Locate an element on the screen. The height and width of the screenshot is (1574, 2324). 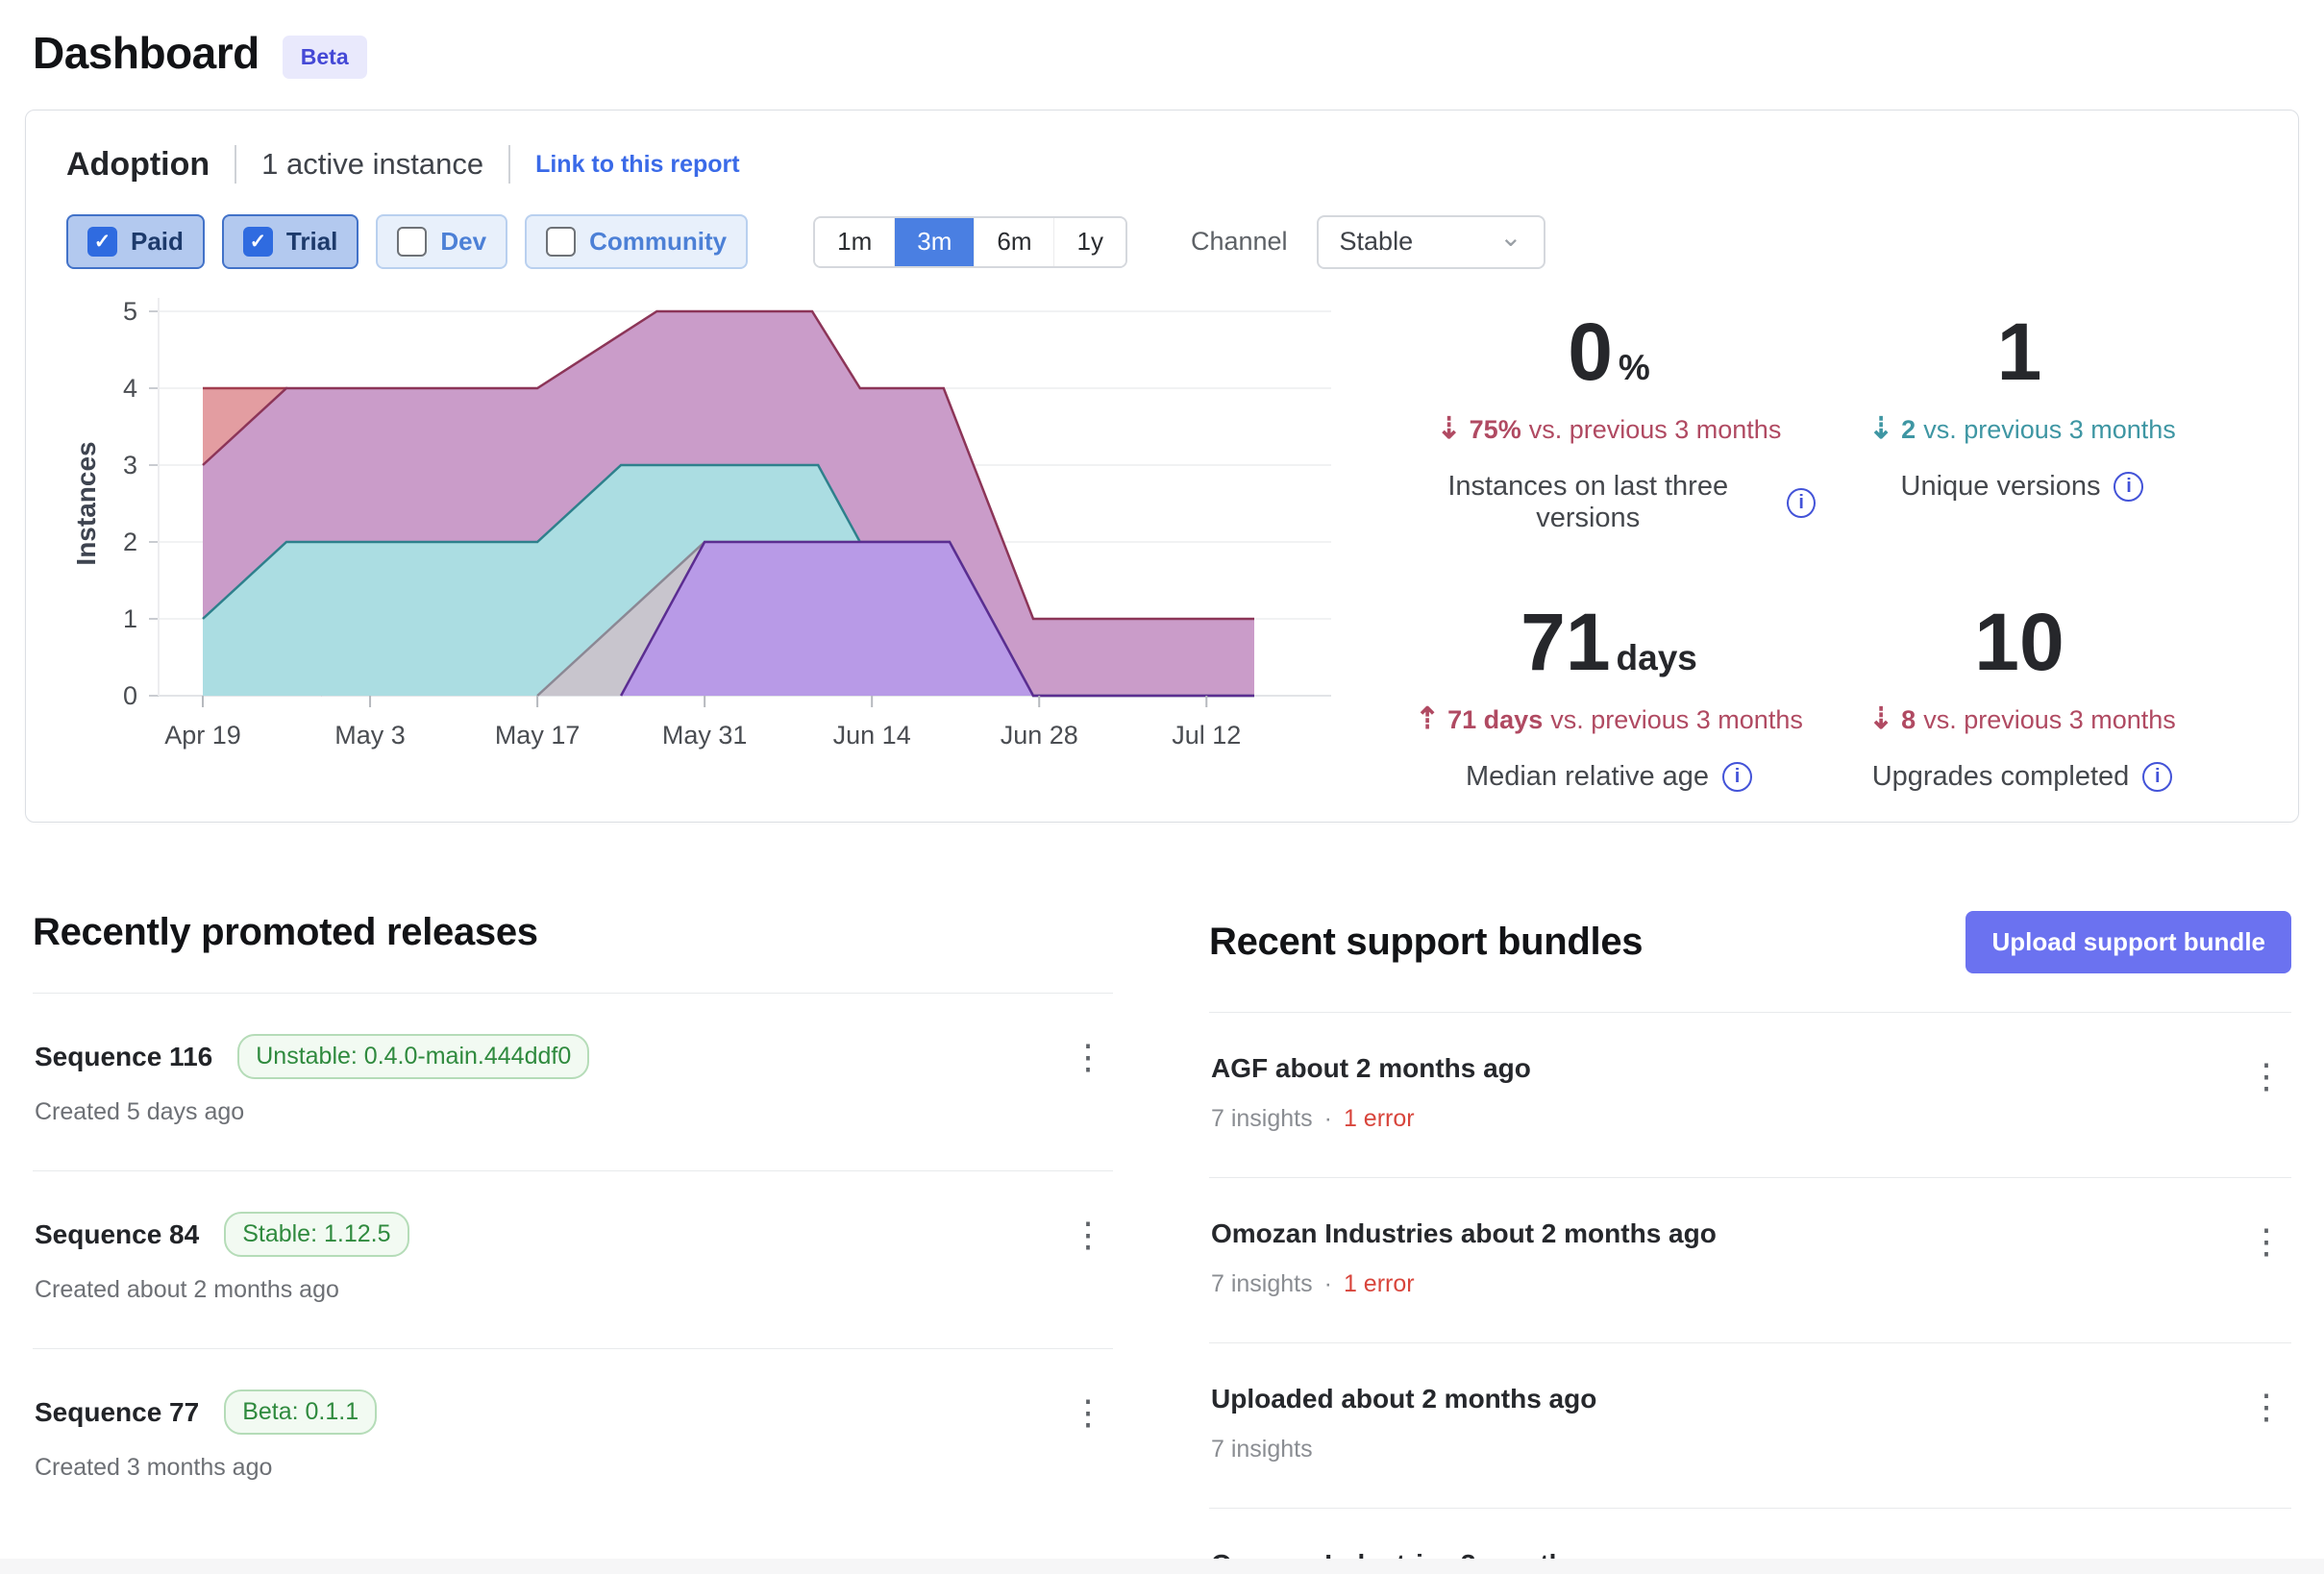
range-1y: 1y is located at coordinates (1089, 241).